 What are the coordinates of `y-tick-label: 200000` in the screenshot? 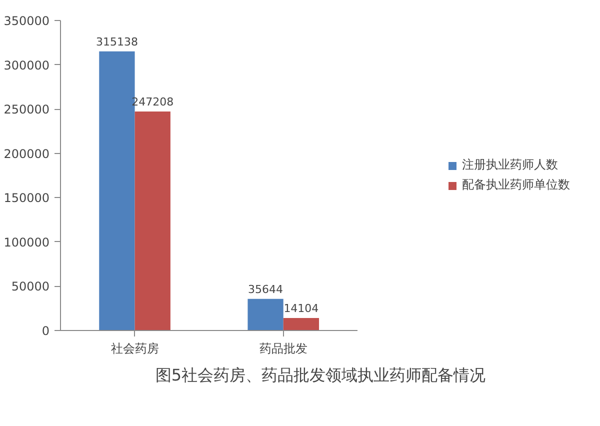 It's located at (27, 153).